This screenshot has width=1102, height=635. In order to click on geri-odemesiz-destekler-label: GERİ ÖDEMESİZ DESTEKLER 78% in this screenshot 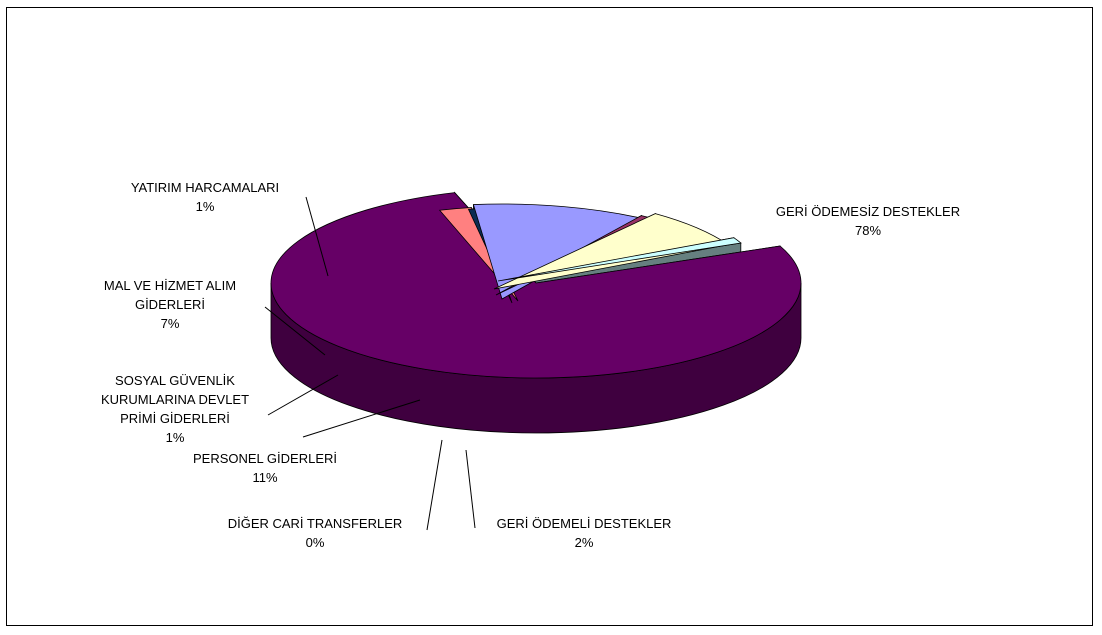, I will do `click(868, 221)`.